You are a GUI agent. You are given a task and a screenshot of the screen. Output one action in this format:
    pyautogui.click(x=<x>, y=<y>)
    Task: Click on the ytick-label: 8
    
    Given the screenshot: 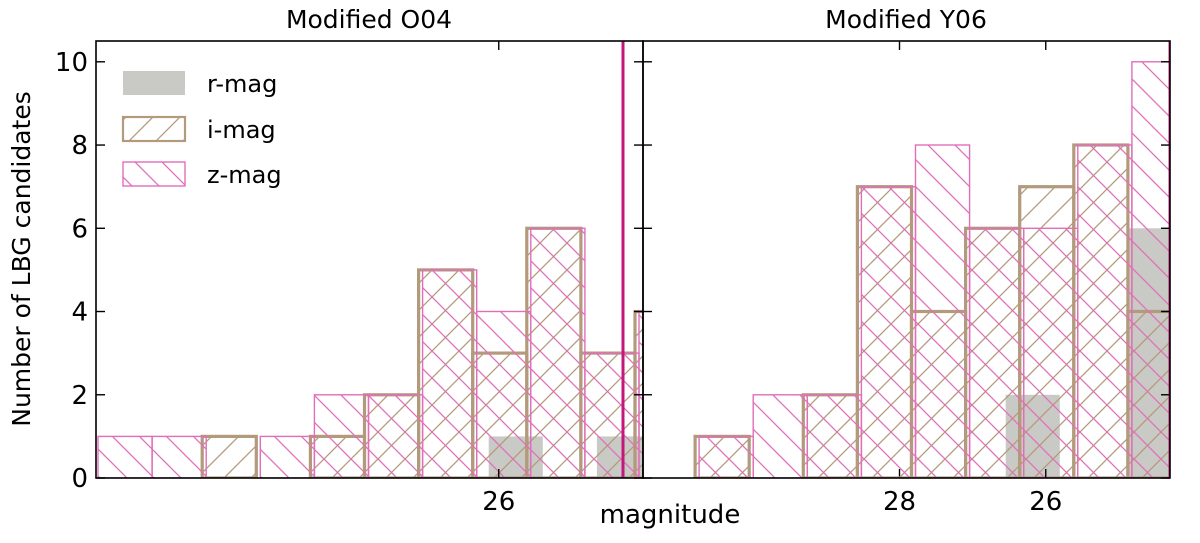 What is the action you would take?
    pyautogui.click(x=79, y=146)
    